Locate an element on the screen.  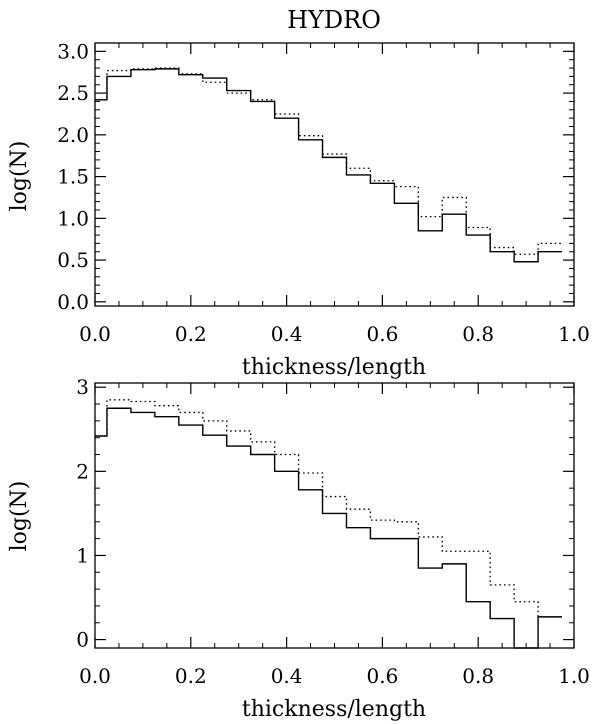
y-tick-label: 0.5 is located at coordinates (73, 260).